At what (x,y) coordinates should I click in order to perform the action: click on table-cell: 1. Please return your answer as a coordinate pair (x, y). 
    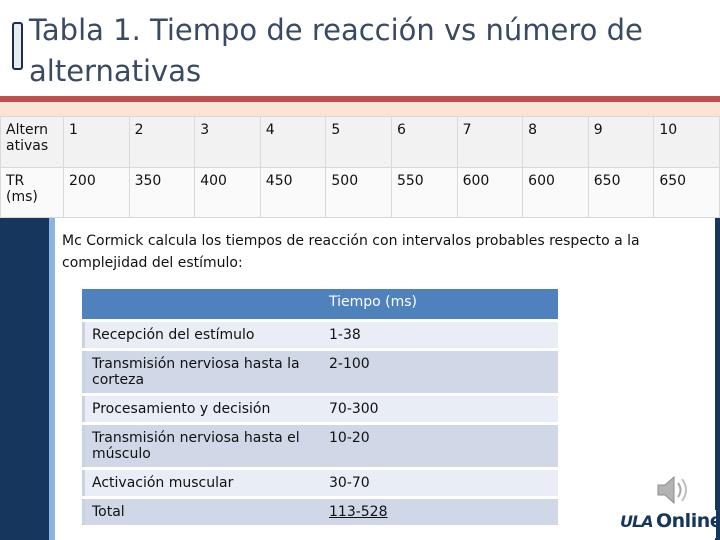
    Looking at the image, I should click on (96, 142).